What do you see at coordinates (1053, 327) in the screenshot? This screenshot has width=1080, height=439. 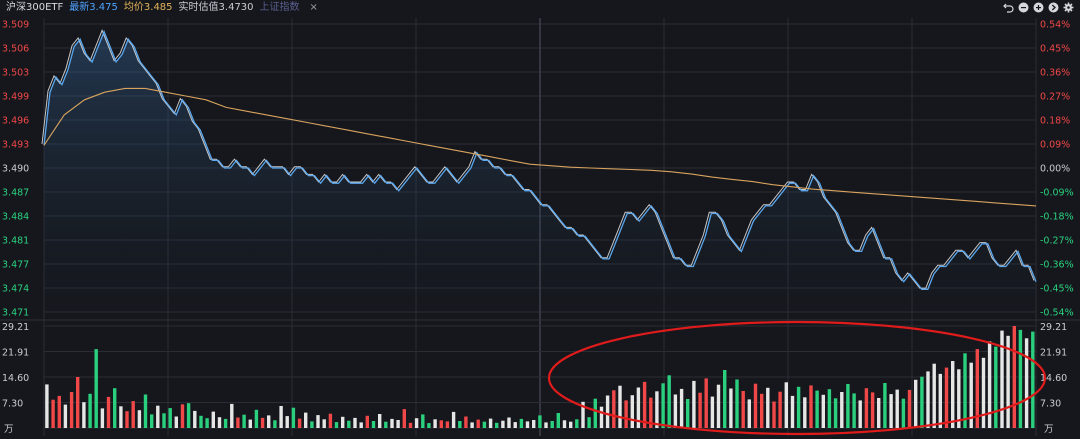 I see `volume-tick-label-right: 29.21` at bounding box center [1053, 327].